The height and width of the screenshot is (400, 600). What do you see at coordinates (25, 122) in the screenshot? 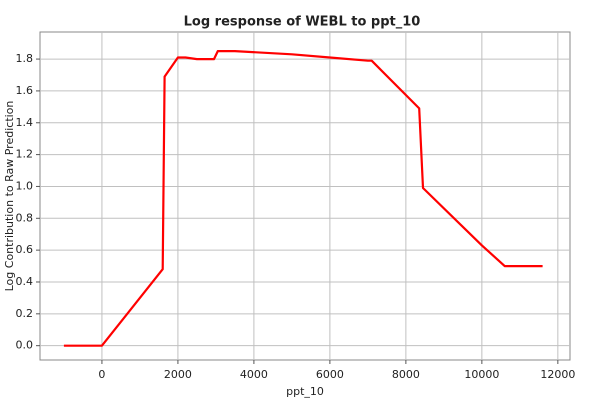
I see `y-tick-label: 1.4` at bounding box center [25, 122].